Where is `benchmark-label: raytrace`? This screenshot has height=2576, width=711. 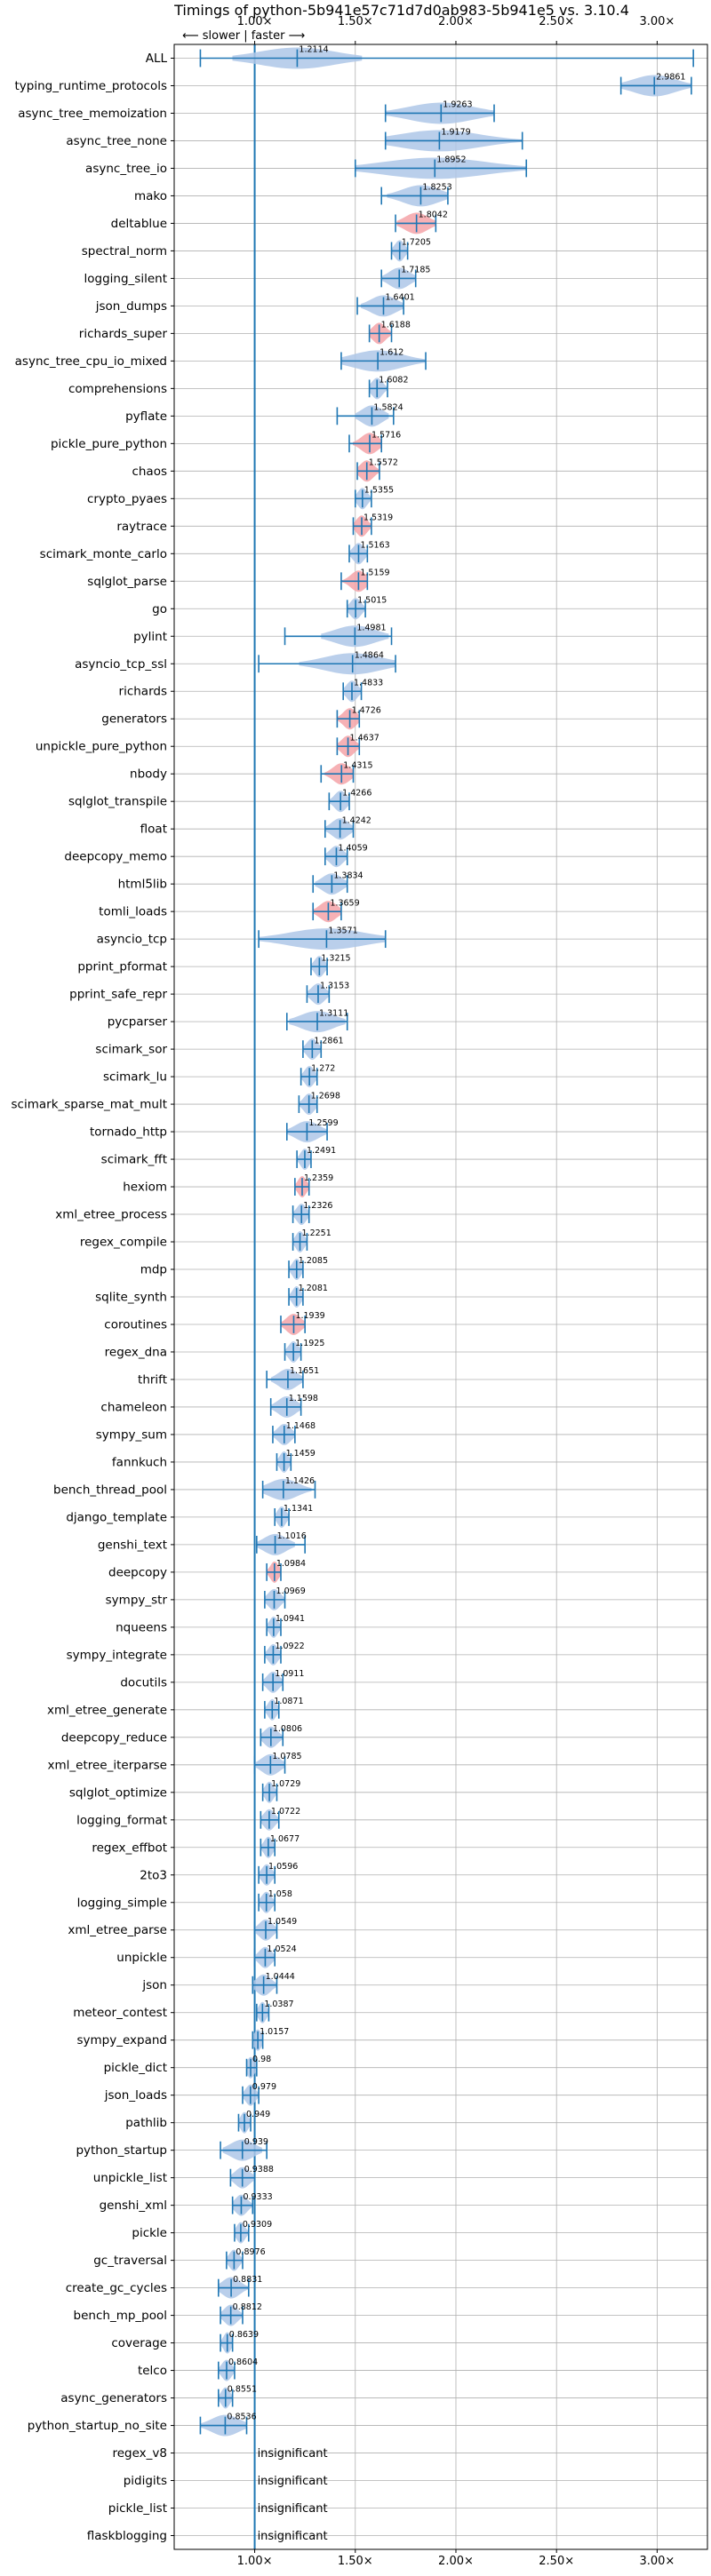
benchmark-label: raytrace is located at coordinates (141, 527).